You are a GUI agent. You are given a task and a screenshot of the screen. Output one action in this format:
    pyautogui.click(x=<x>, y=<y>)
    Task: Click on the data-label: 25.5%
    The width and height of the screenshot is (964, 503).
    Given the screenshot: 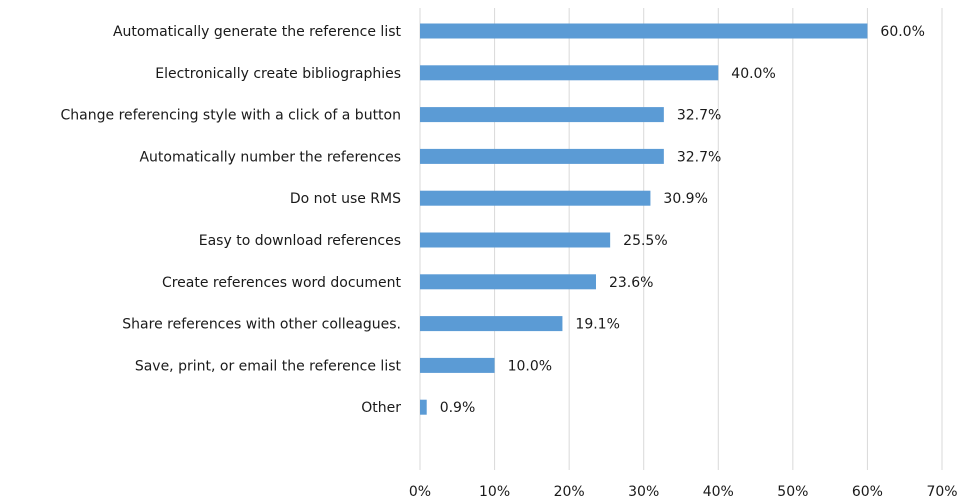 What is the action you would take?
    pyautogui.click(x=645, y=241)
    